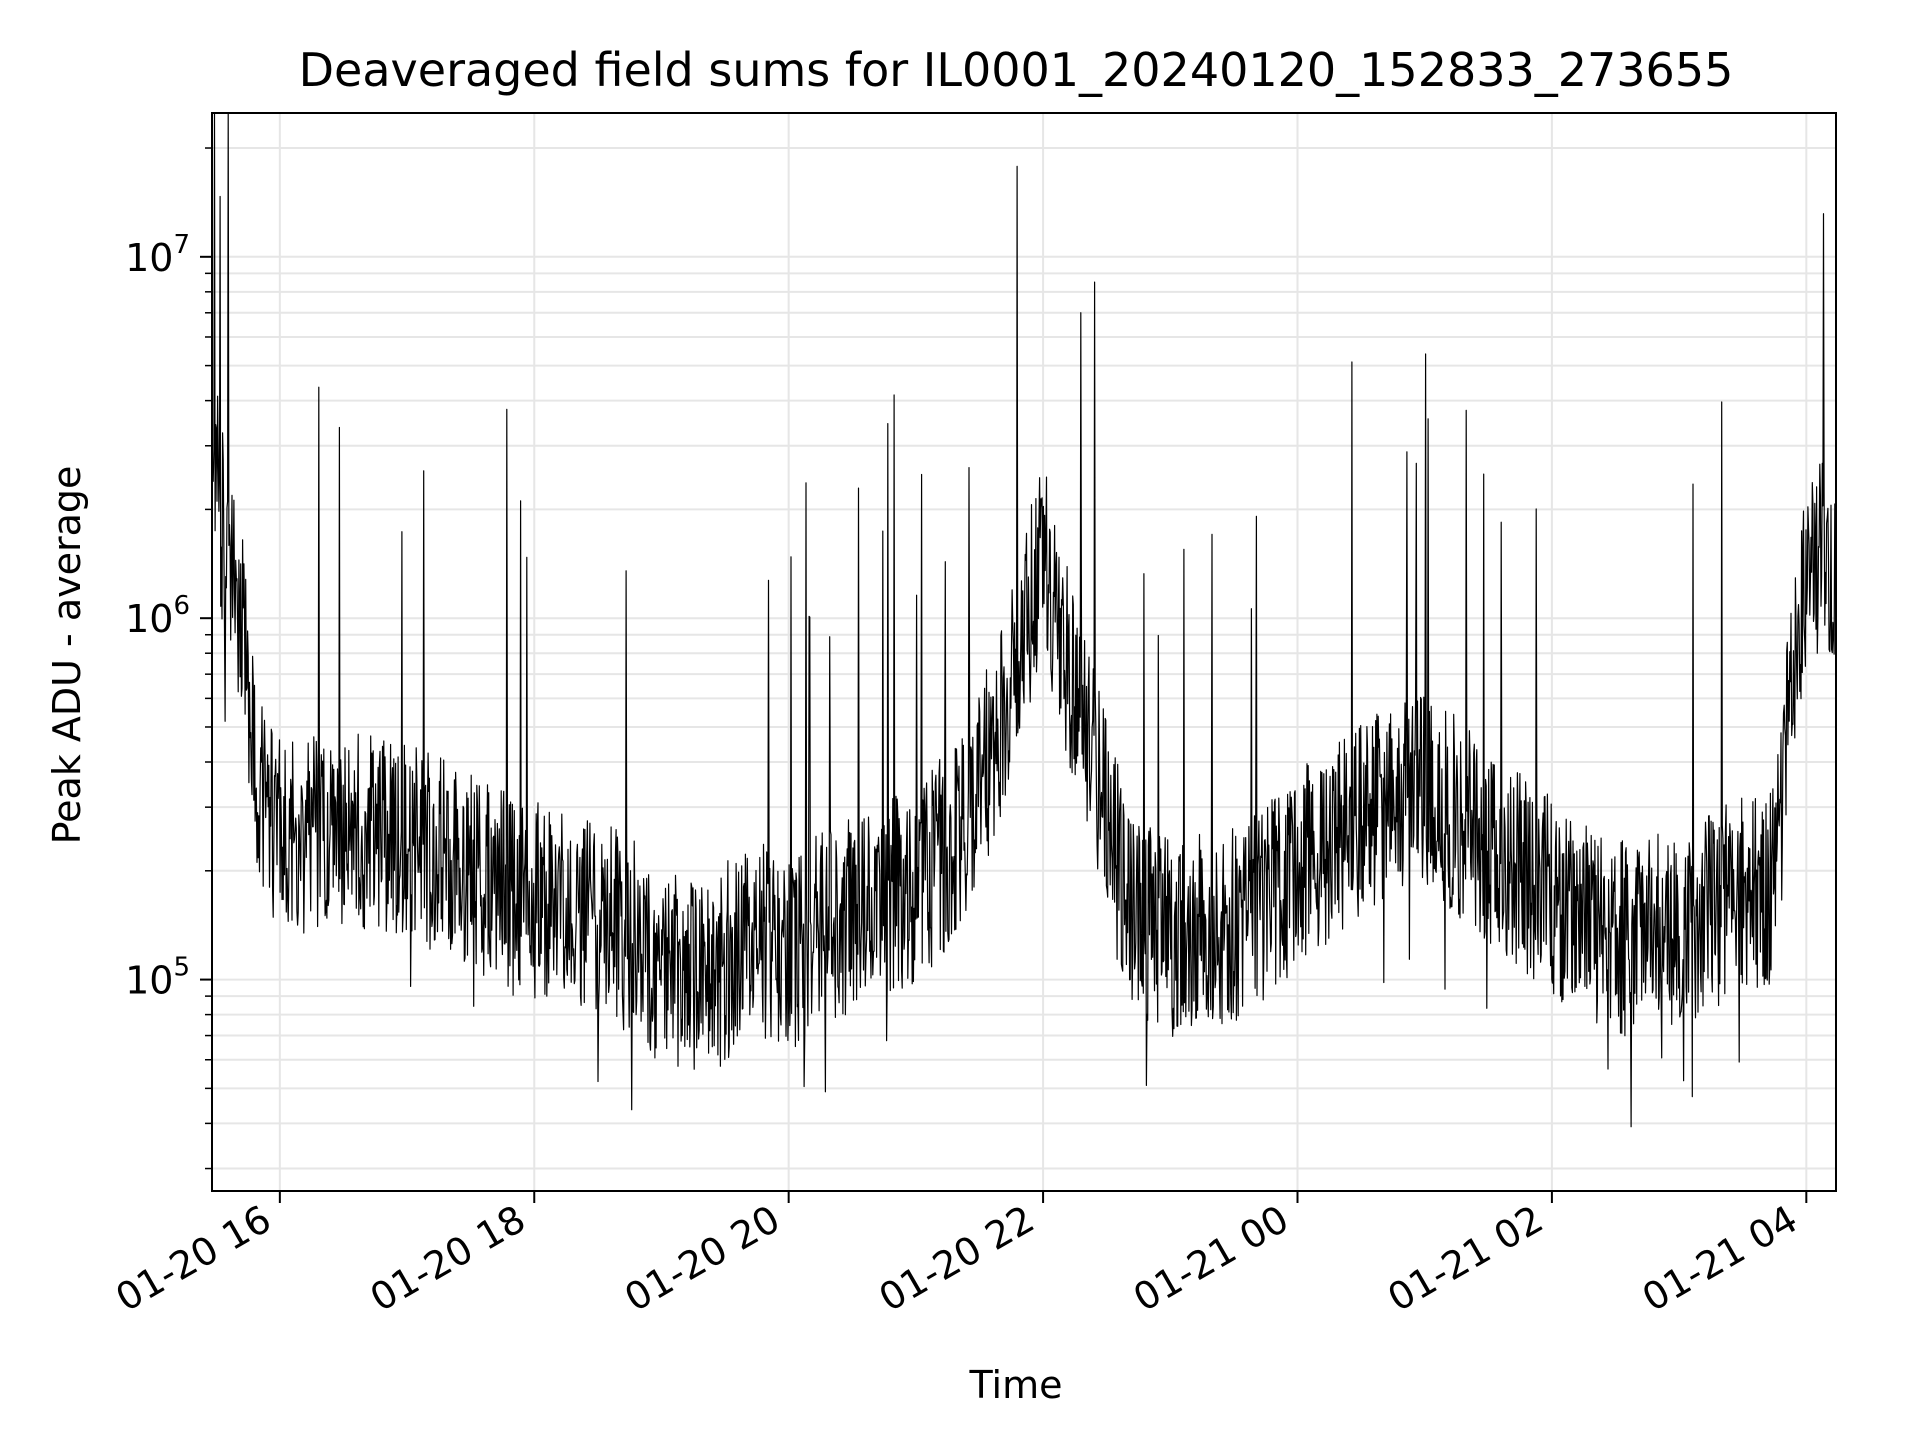 This screenshot has width=1920, height=1440. I want to click on y-axis-label: Peak ADU - average, so click(67, 655).